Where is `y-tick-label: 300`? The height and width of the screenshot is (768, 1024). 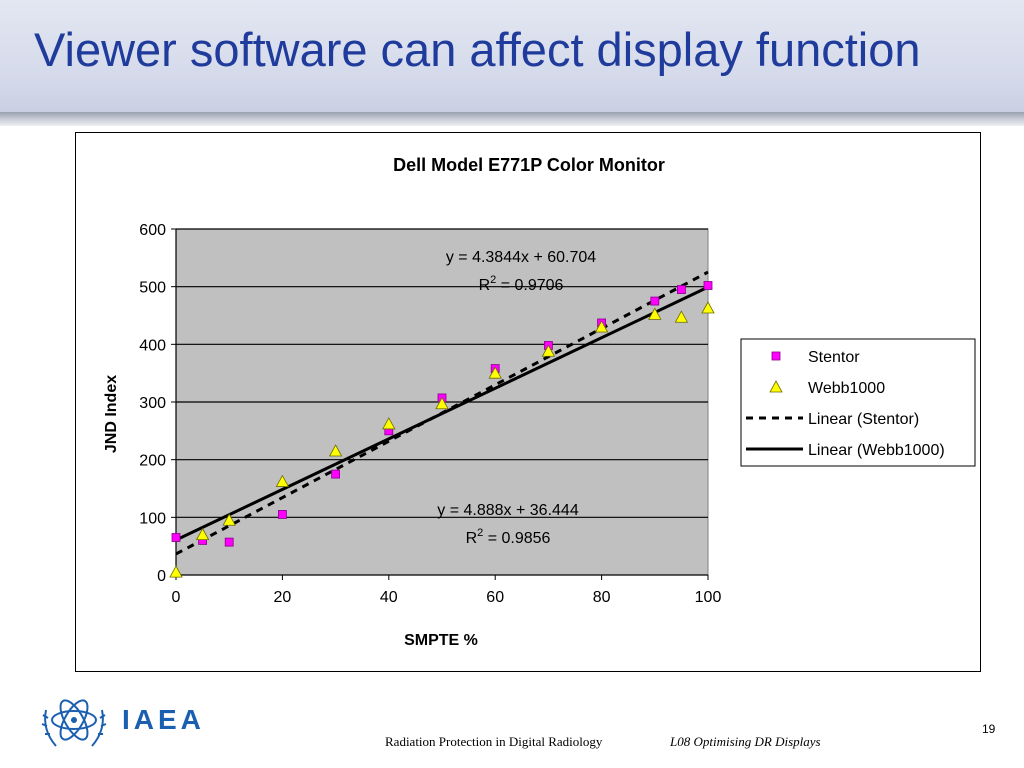 y-tick-label: 300 is located at coordinates (152, 403).